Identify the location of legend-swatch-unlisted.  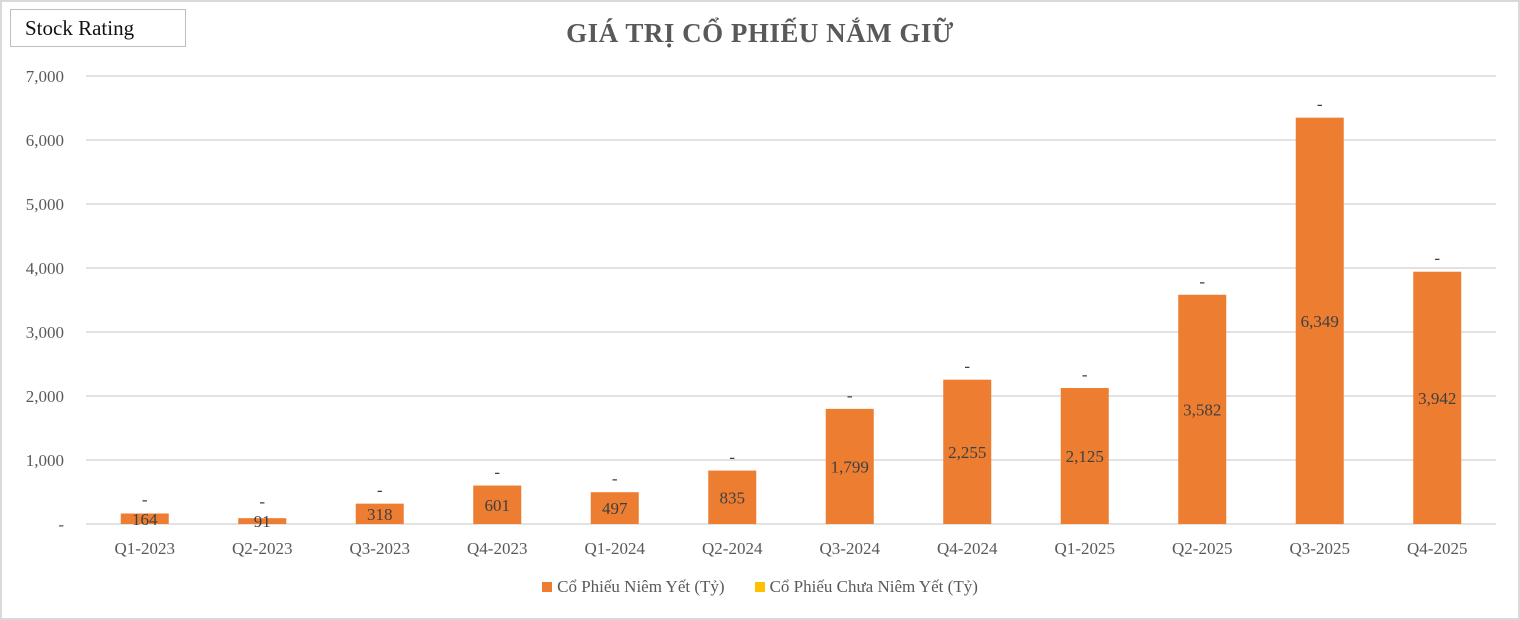
(759, 587).